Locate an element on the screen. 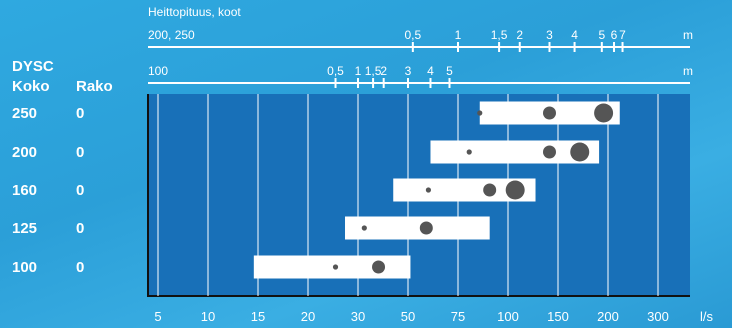  throw-axis-large-unit: m is located at coordinates (688, 35).